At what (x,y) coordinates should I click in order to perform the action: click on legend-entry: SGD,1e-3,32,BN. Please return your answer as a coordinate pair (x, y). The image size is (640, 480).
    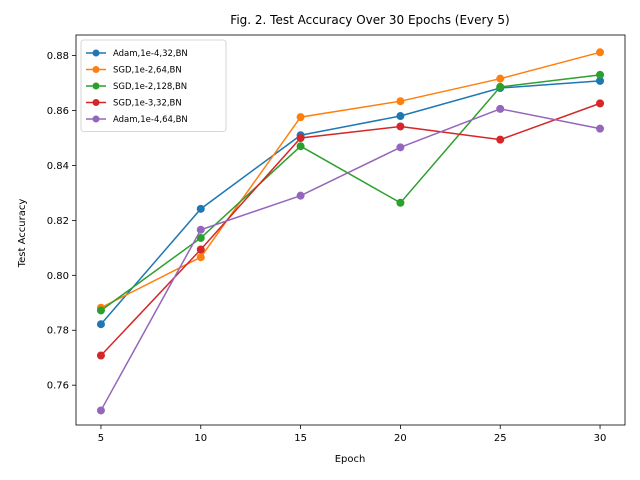
    Looking at the image, I should click on (134, 104).